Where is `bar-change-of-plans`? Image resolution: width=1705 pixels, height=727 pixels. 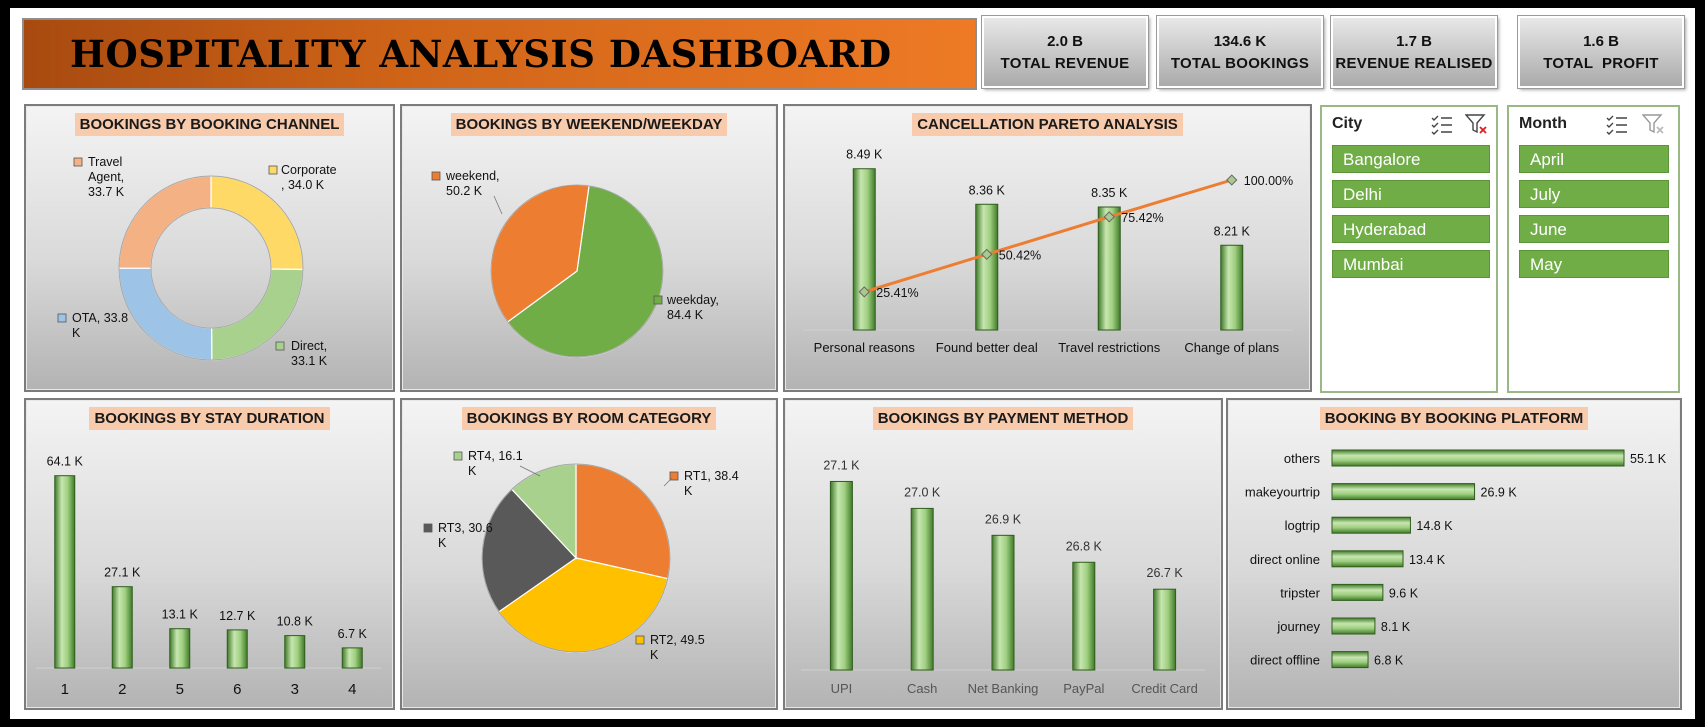
bar-change-of-plans is located at coordinates (1232, 287).